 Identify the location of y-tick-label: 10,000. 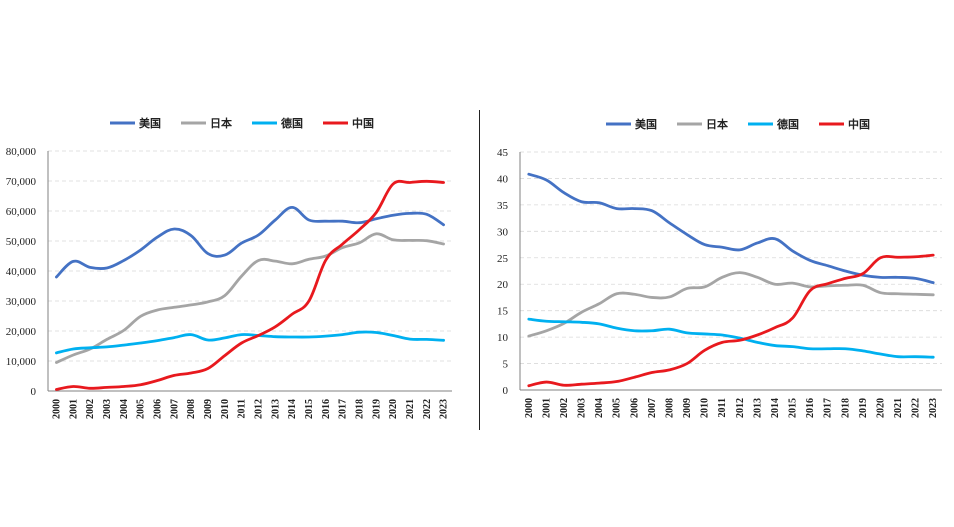
(21, 362).